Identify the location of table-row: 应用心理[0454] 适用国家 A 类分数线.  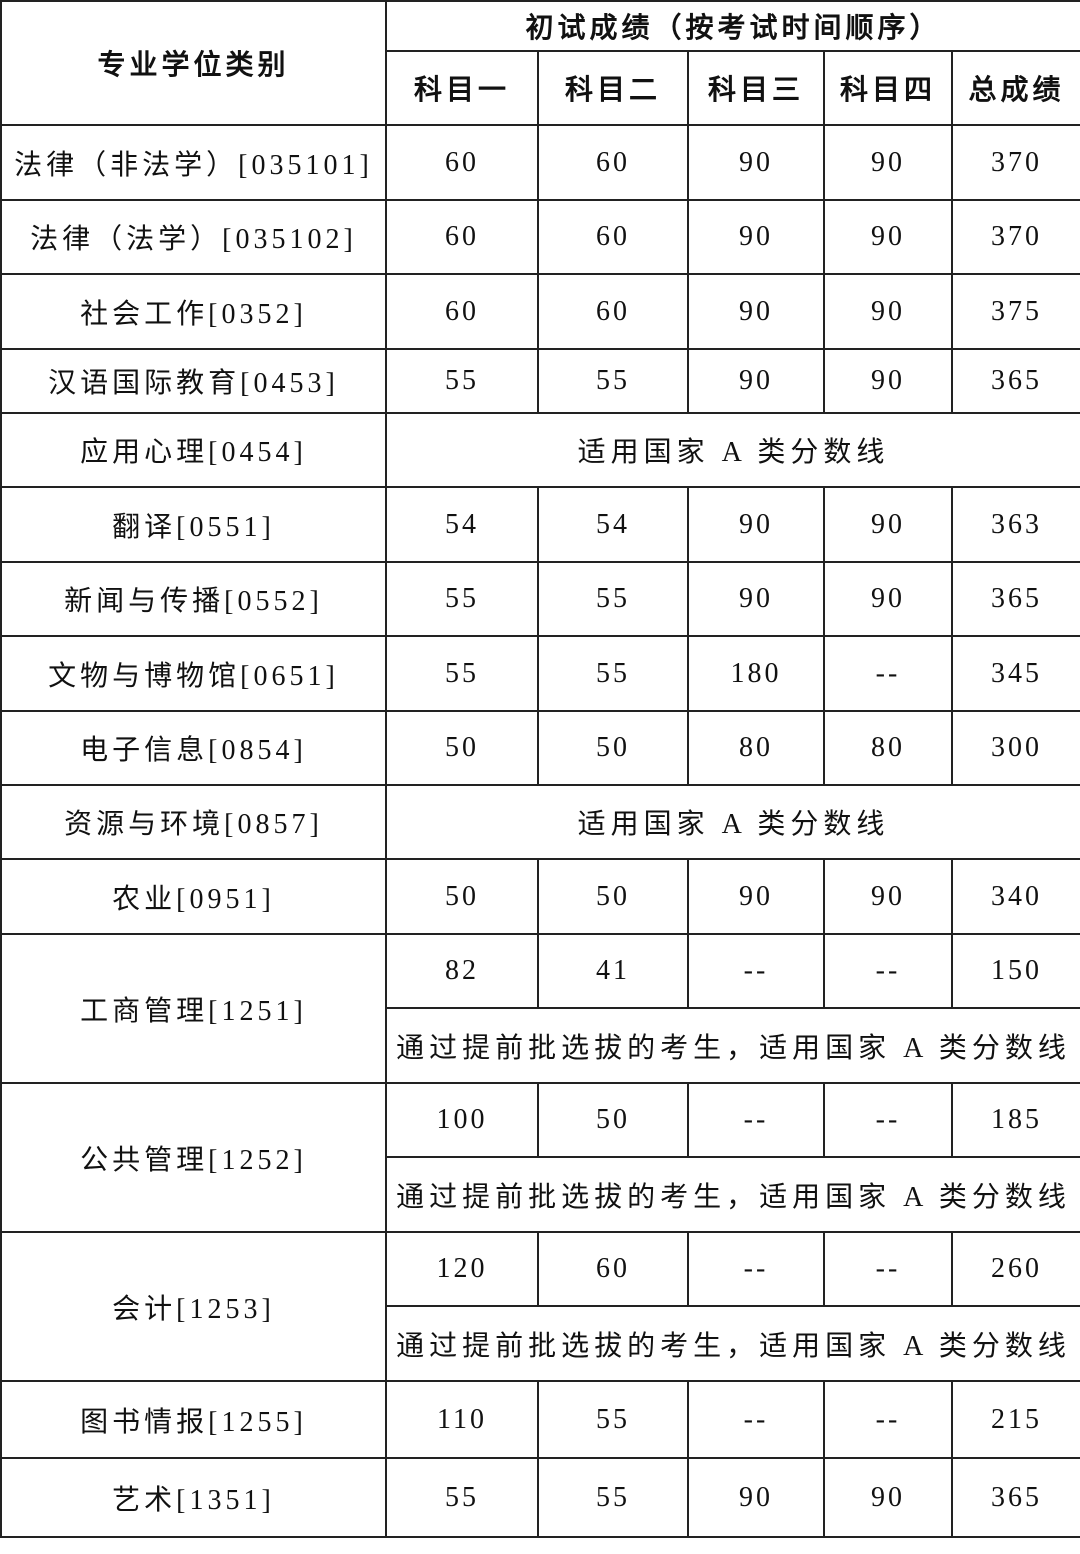
(540, 450).